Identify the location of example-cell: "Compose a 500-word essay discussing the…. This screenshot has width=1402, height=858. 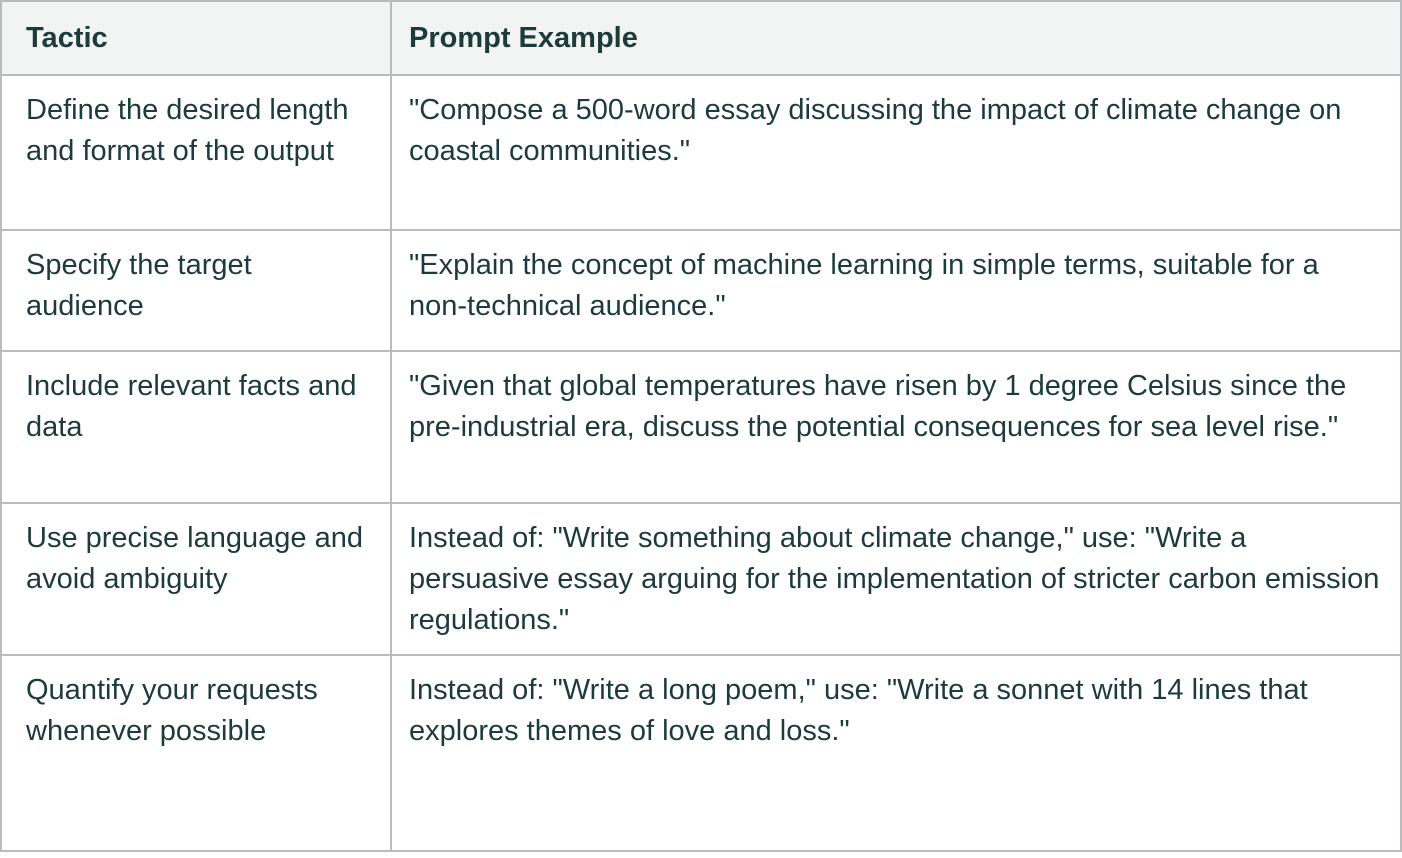
(896, 152).